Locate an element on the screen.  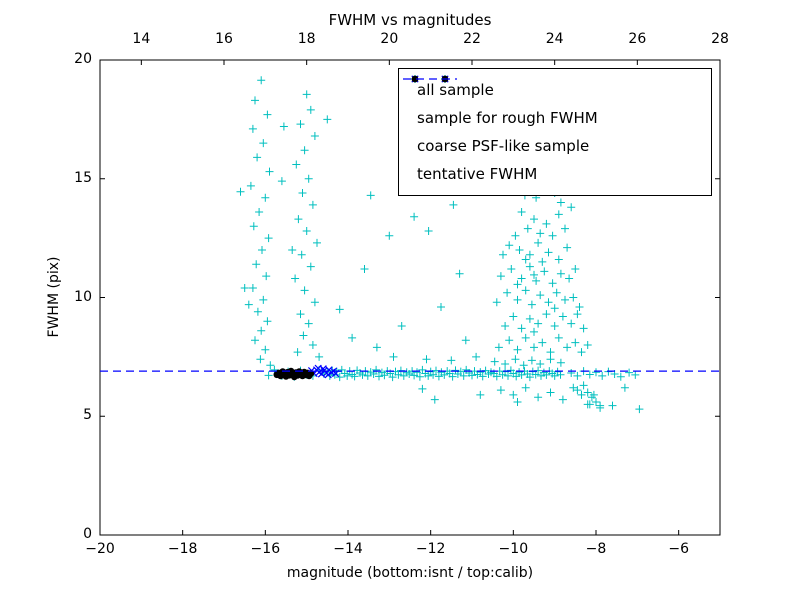
top-tick-label: 24 is located at coordinates (554, 39).